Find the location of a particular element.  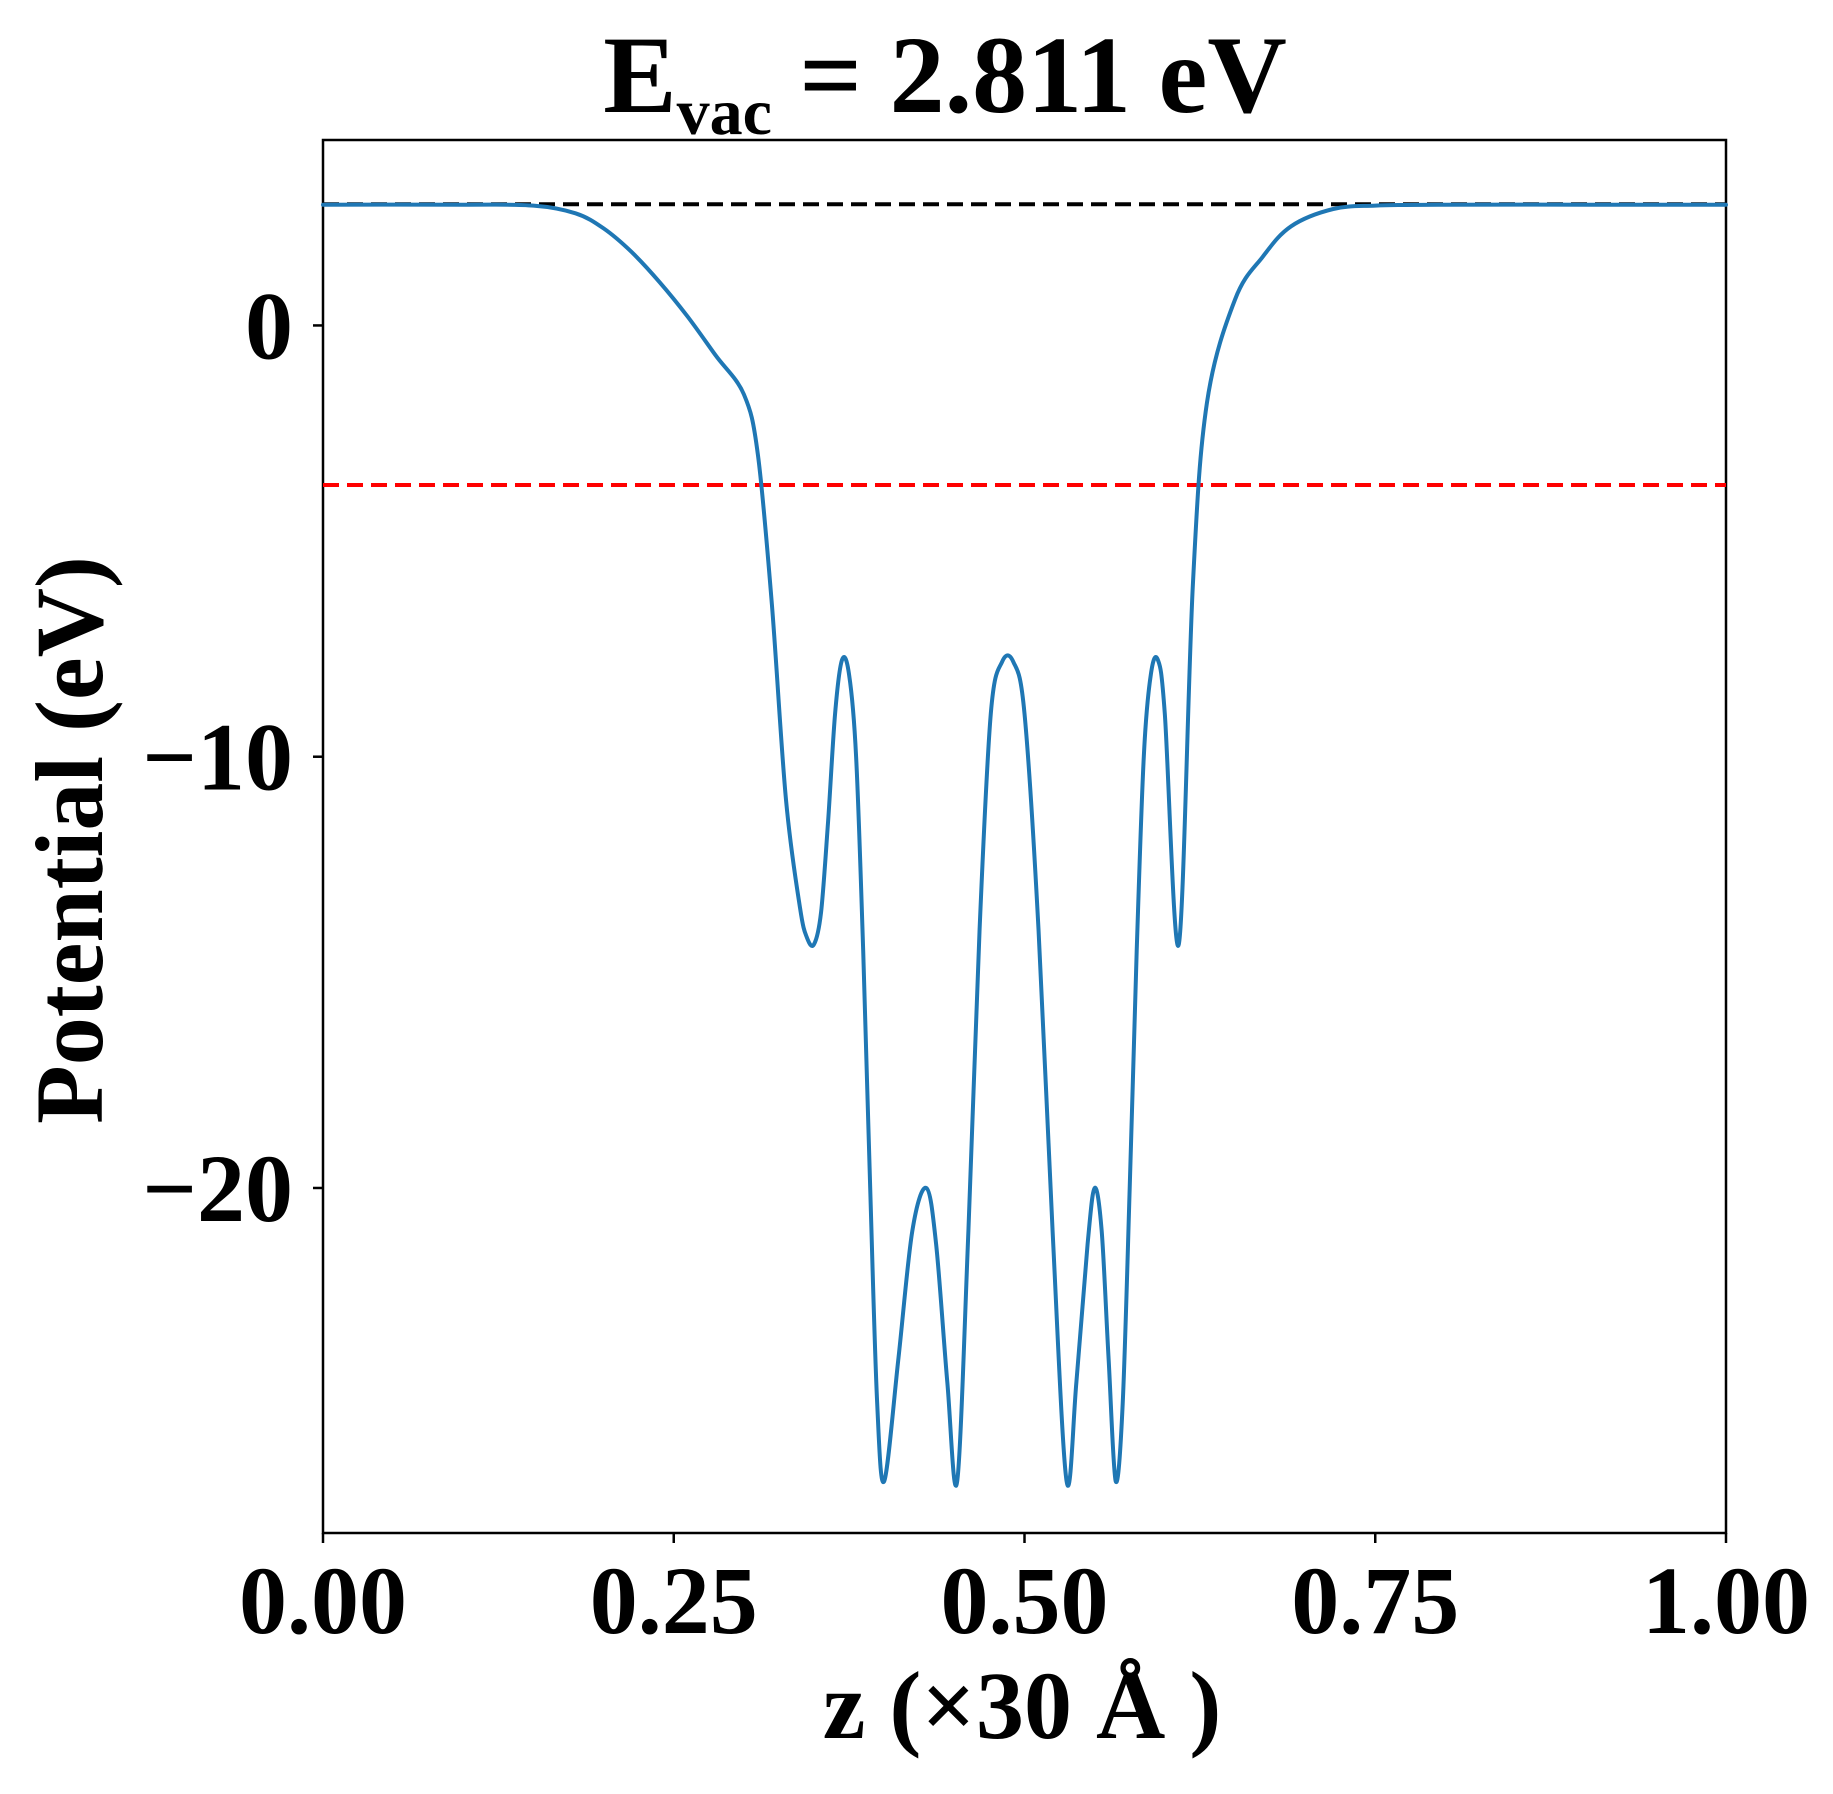

y-tick-label: 0 is located at coordinates (269, 325).